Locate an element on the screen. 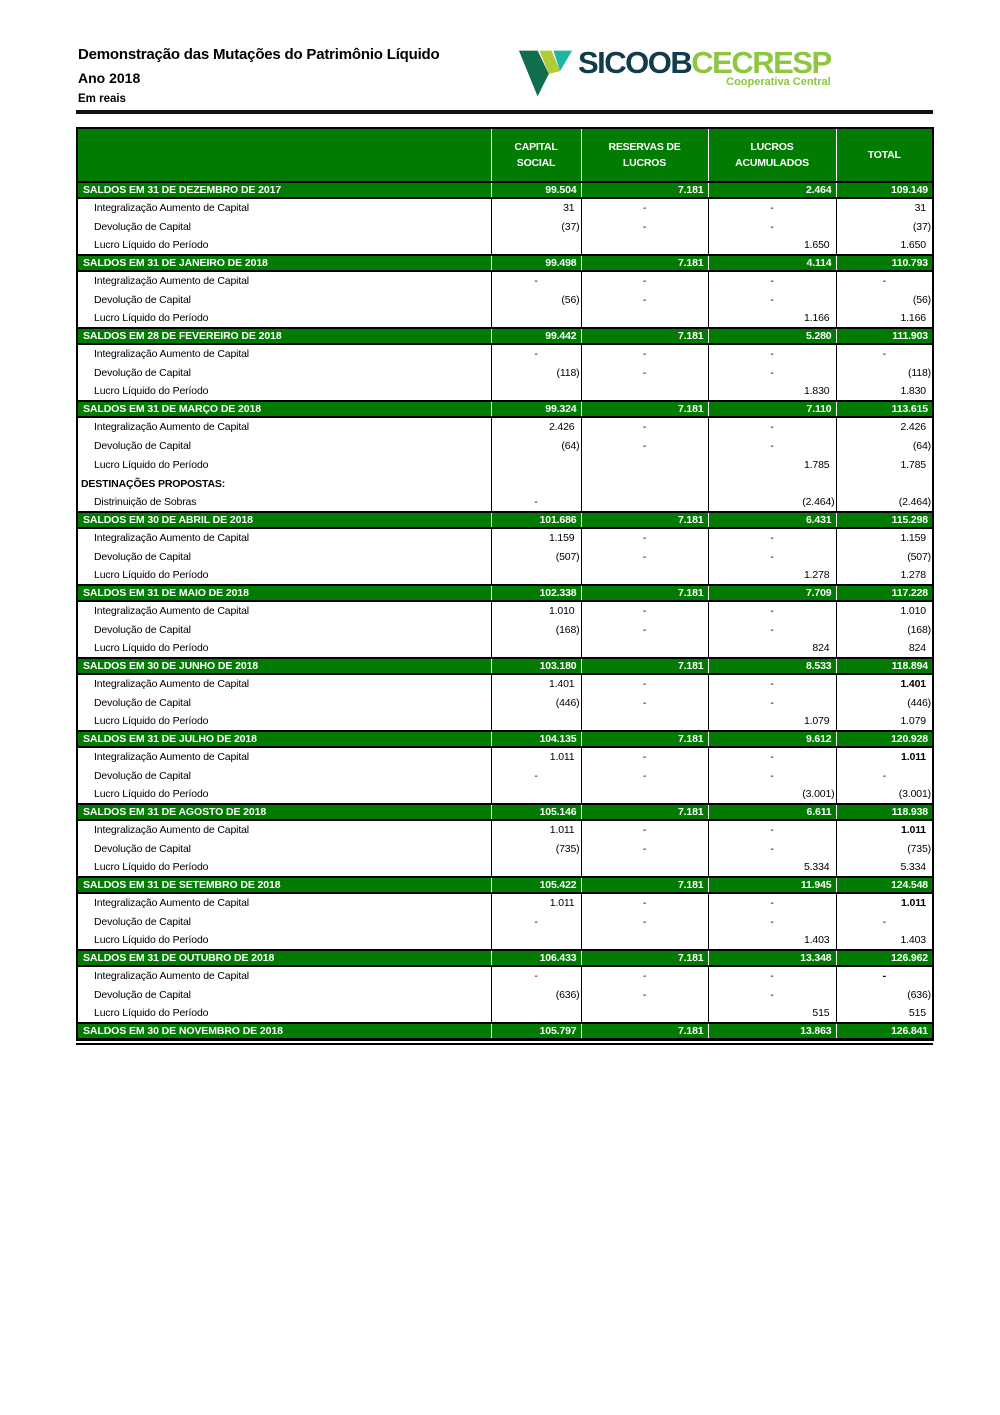 This screenshot has height=1415, width=1000. column-header-empty is located at coordinates (284, 155).